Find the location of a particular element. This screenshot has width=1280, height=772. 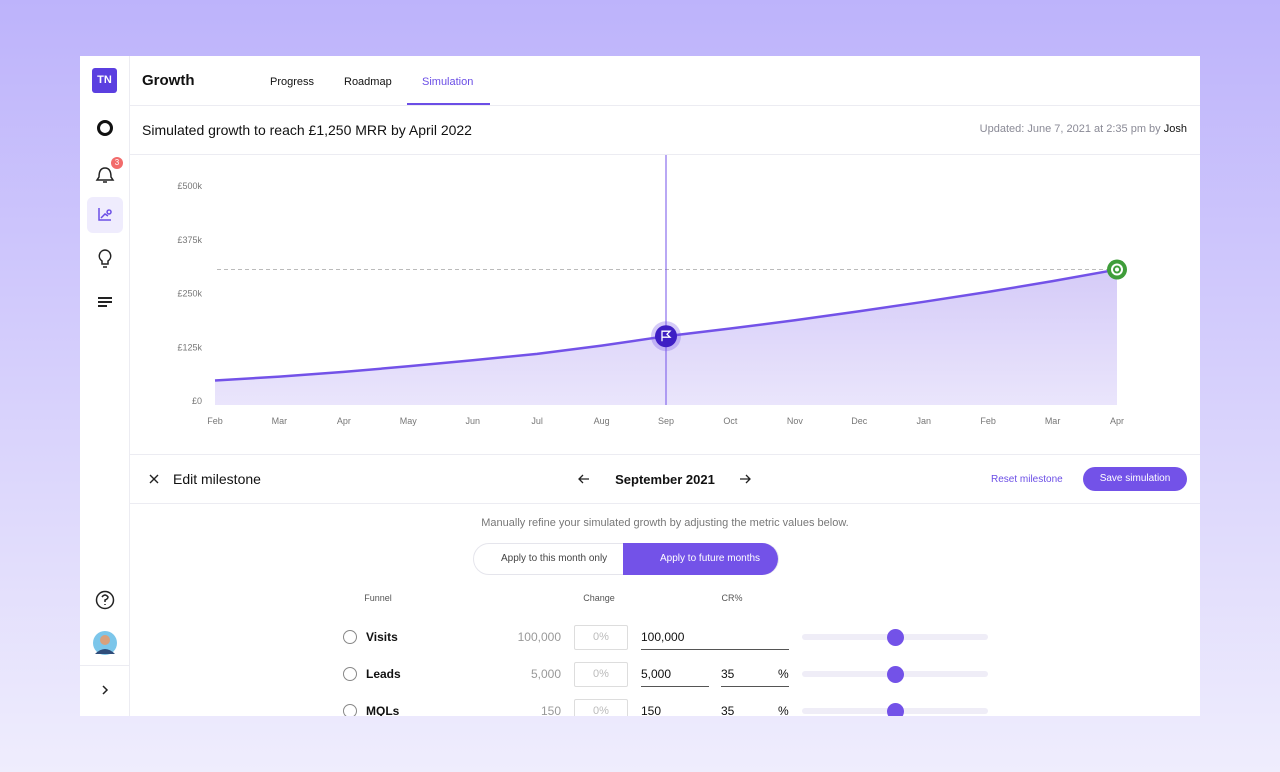

expand-icon is located at coordinates (105, 690).